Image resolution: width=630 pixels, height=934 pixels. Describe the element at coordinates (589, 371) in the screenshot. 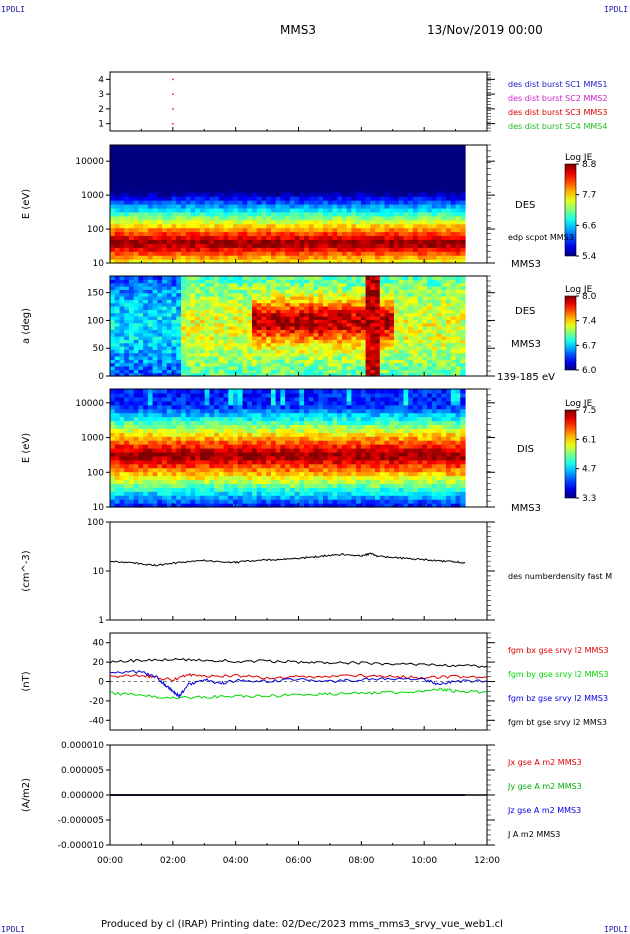

I see `colorbar-tick-label: 6.0` at that location.